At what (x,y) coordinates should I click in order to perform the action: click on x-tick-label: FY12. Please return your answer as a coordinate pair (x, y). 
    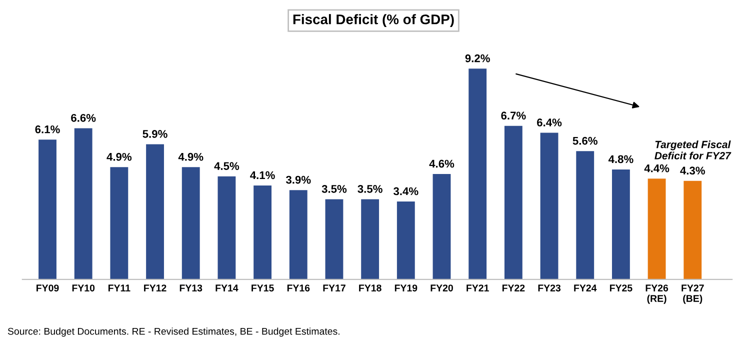
    Looking at the image, I should click on (155, 288).